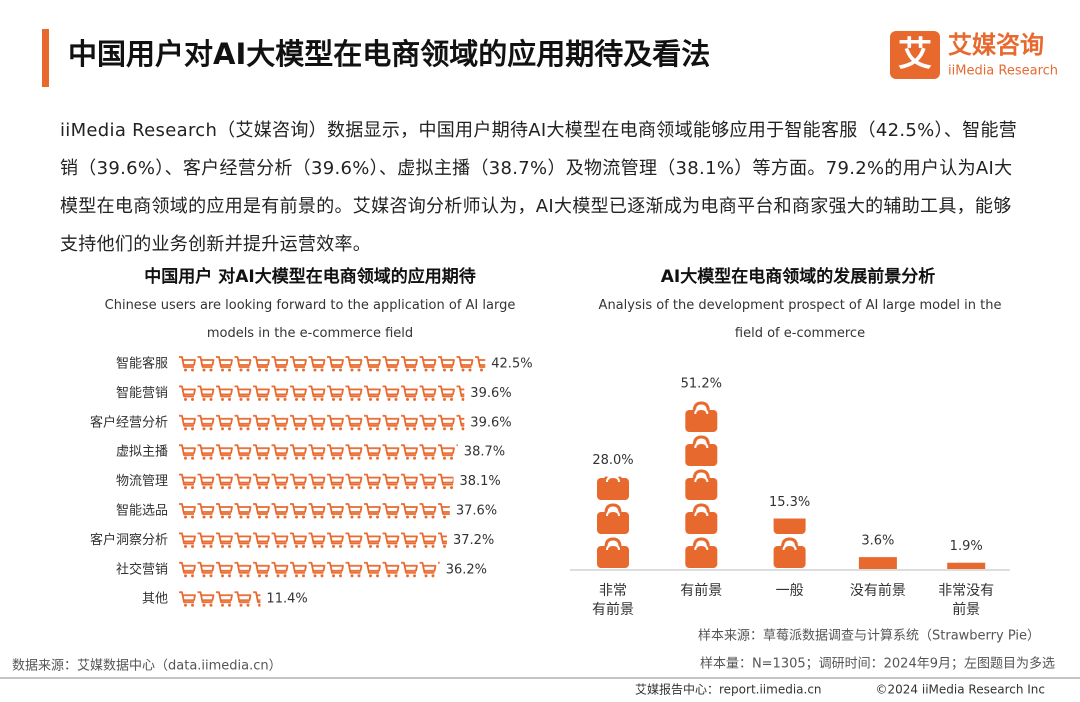 The height and width of the screenshot is (702, 1080). I want to click on value-label: 42.5%, so click(511, 364).